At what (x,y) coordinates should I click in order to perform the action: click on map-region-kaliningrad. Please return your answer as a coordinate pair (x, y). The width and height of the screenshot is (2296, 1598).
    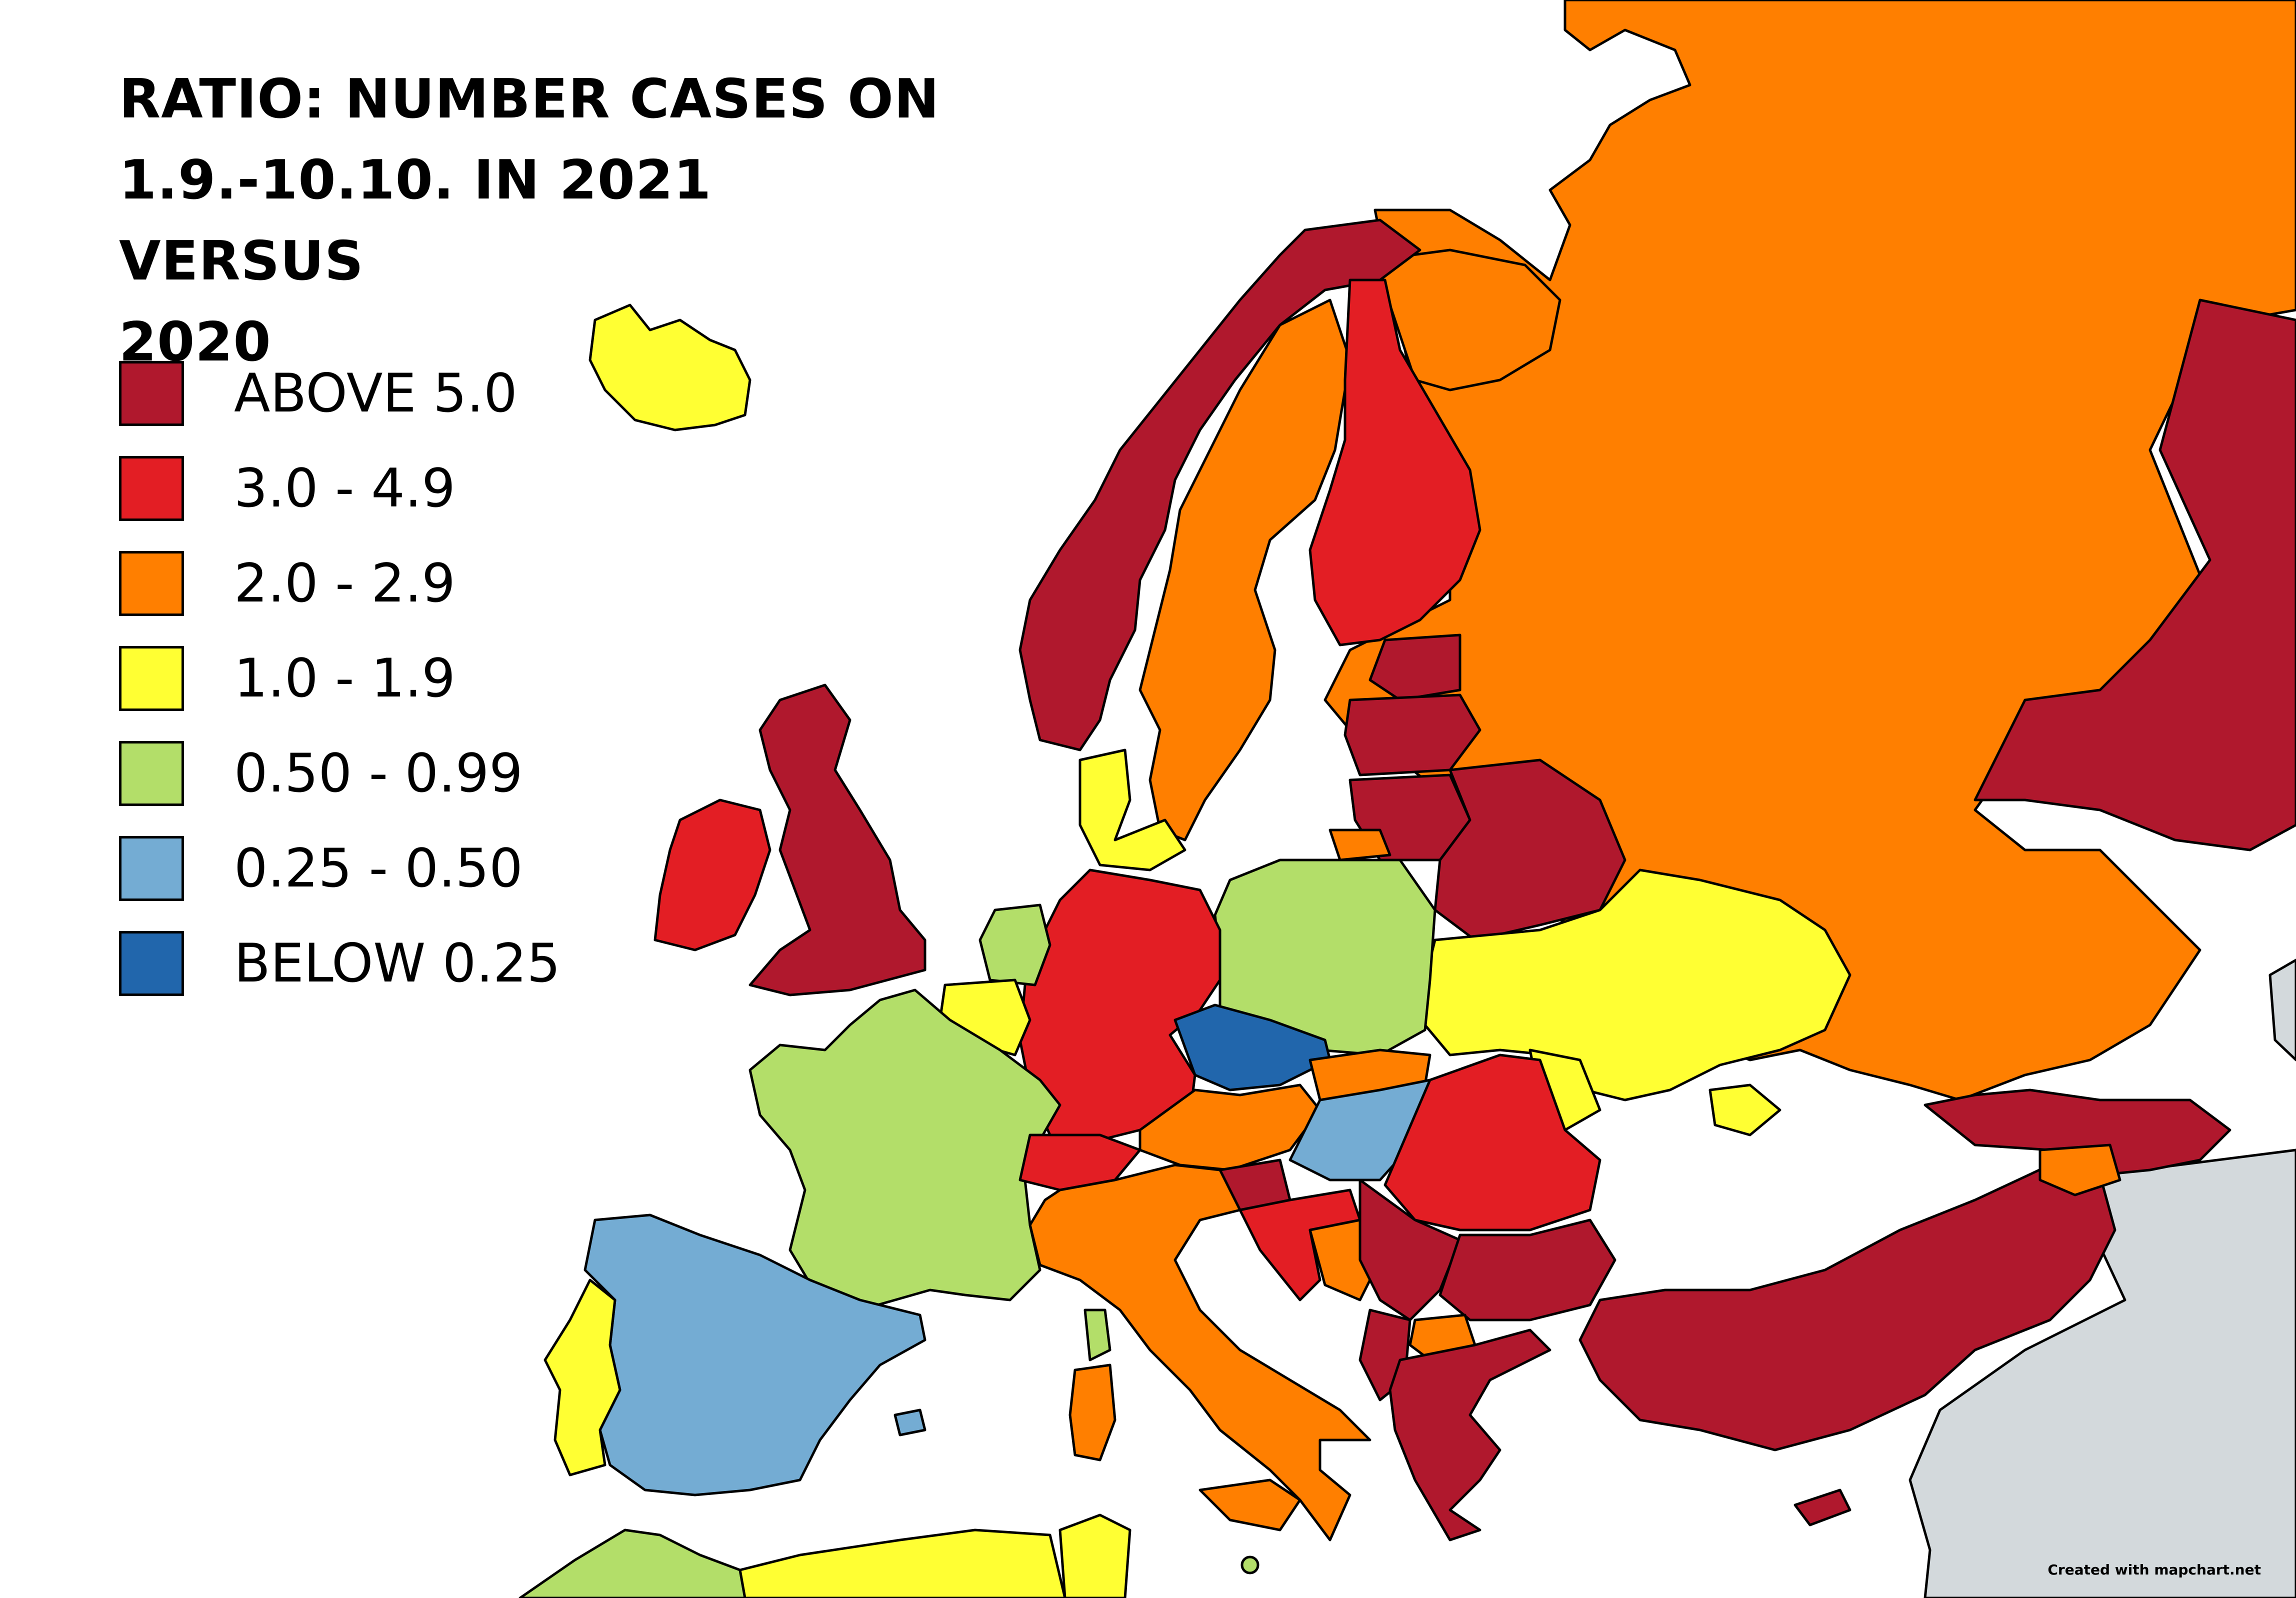
    Looking at the image, I should click on (1360, 845).